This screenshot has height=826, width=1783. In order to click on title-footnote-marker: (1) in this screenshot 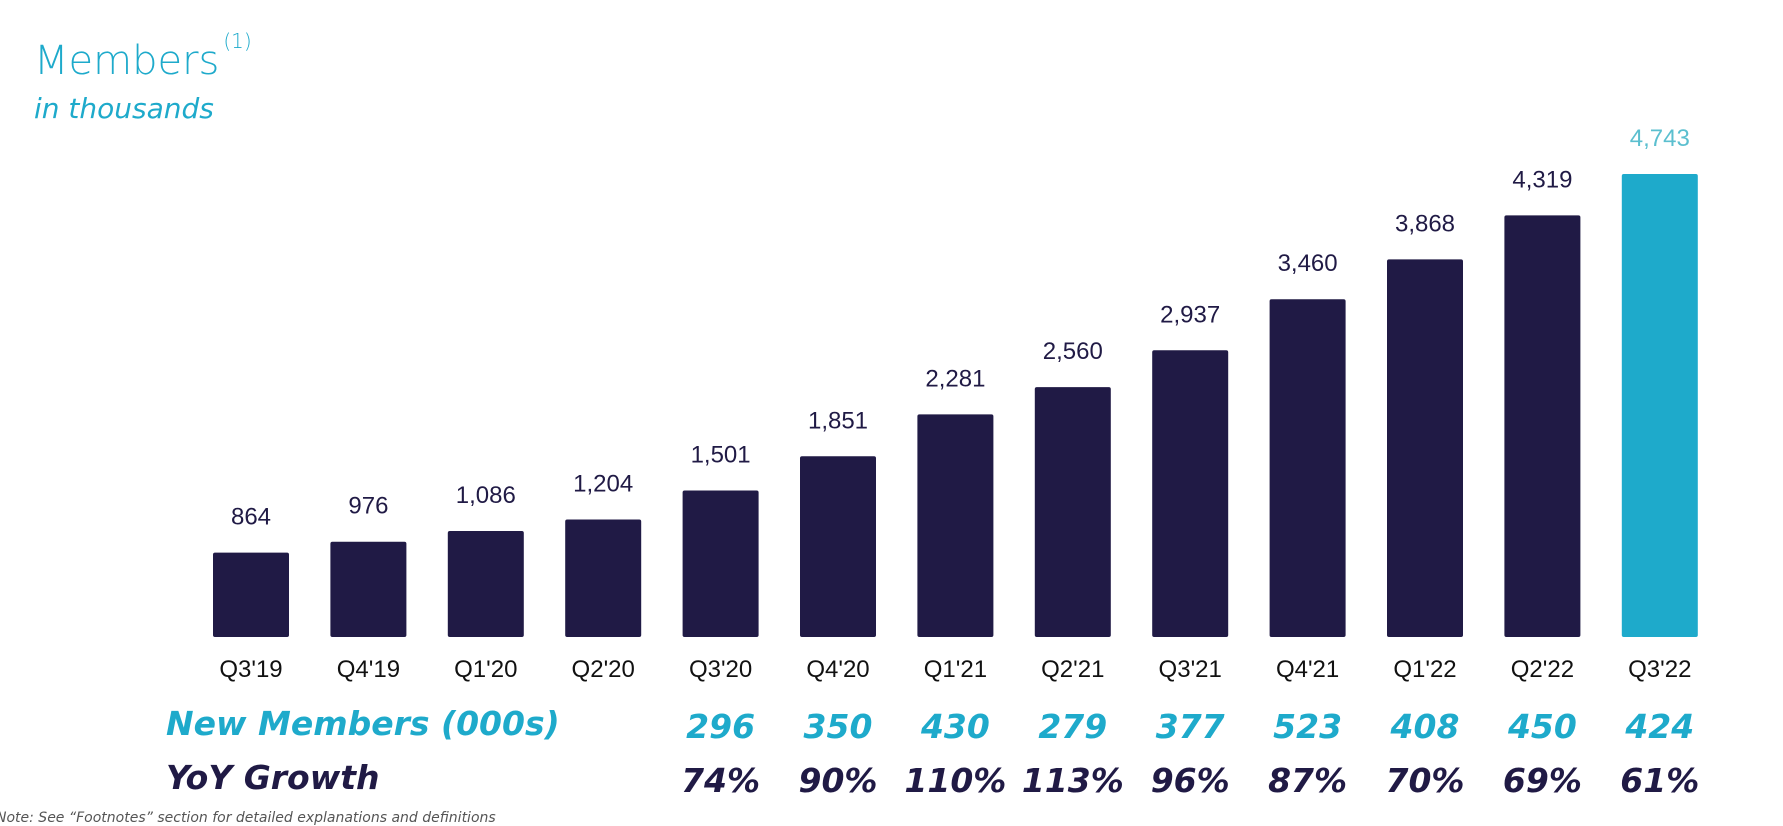, I will do `click(237, 40)`.